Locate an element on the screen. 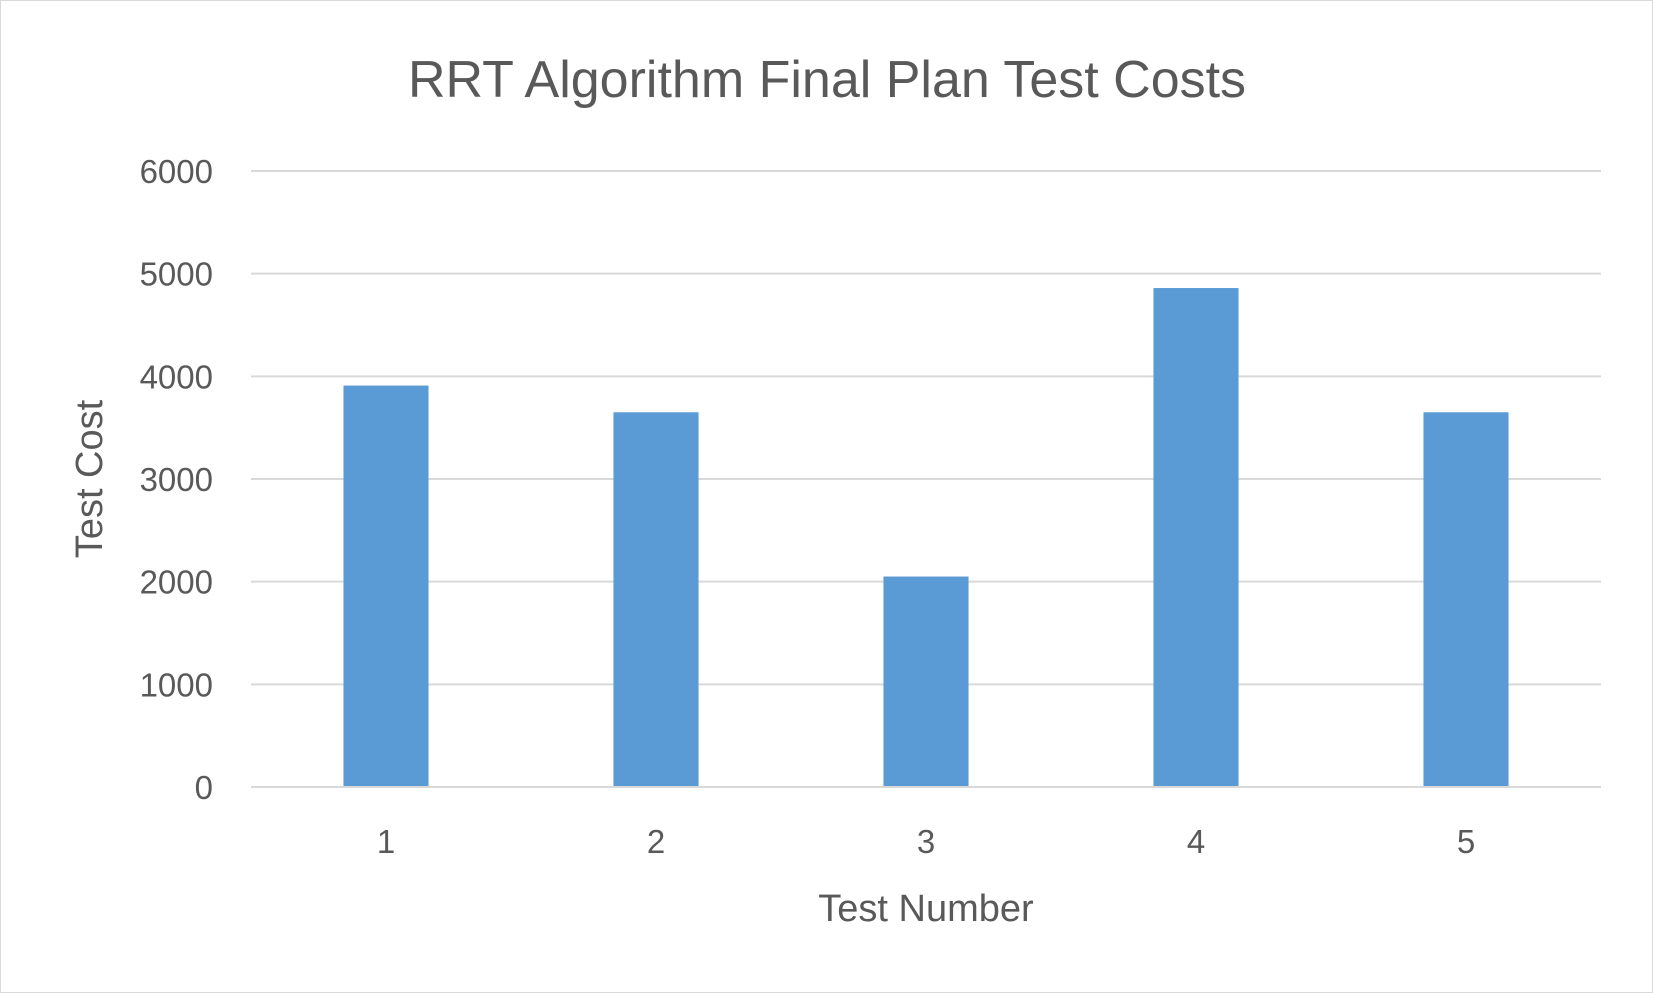  y-tick-label: 5000 is located at coordinates (176, 274).